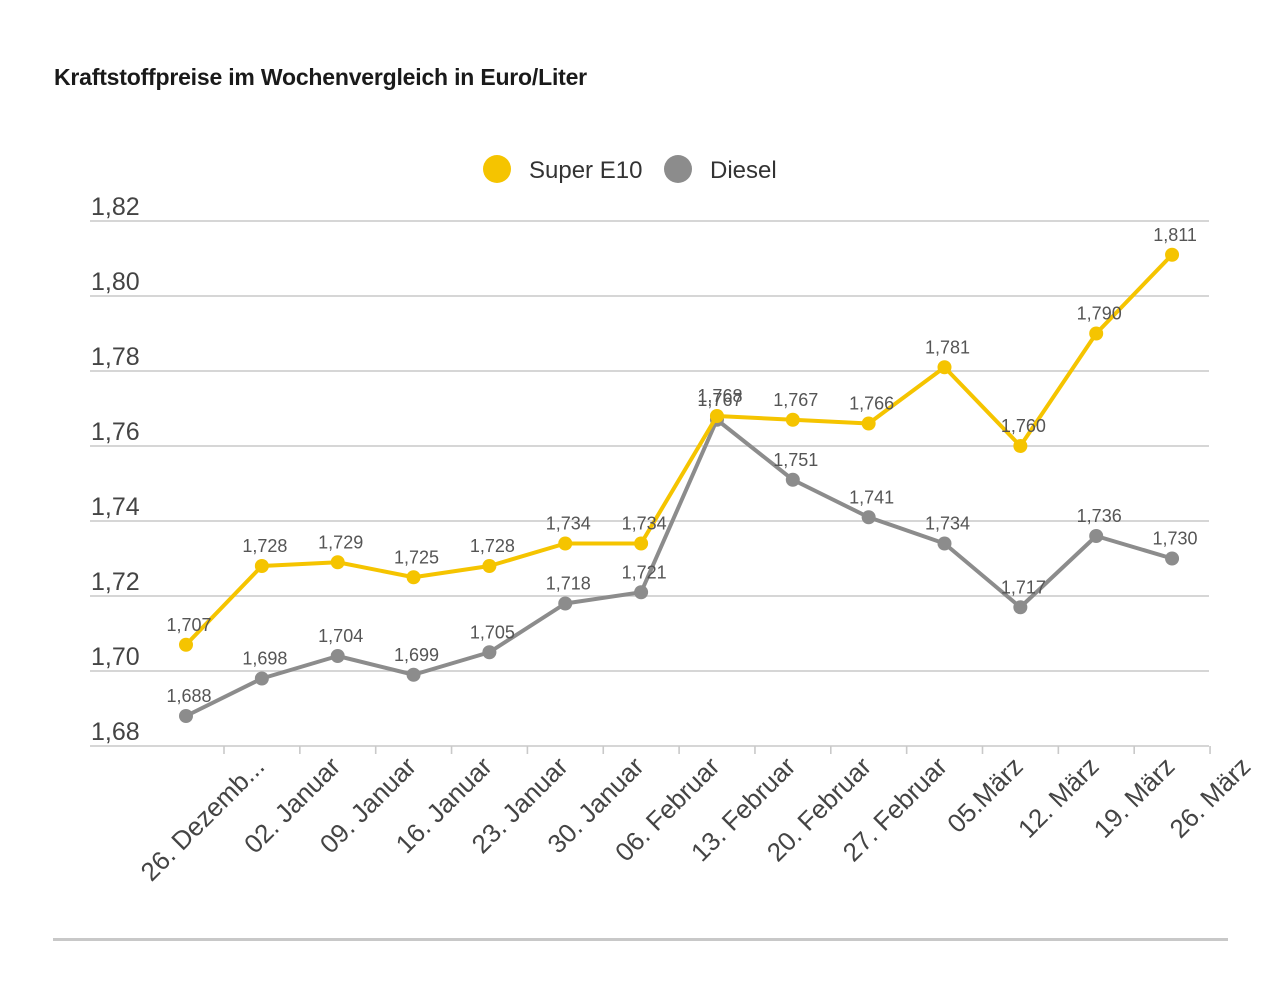 Image resolution: width=1280 pixels, height=991 pixels. What do you see at coordinates (115, 207) in the screenshot?
I see `y-tick-label: 1,82` at bounding box center [115, 207].